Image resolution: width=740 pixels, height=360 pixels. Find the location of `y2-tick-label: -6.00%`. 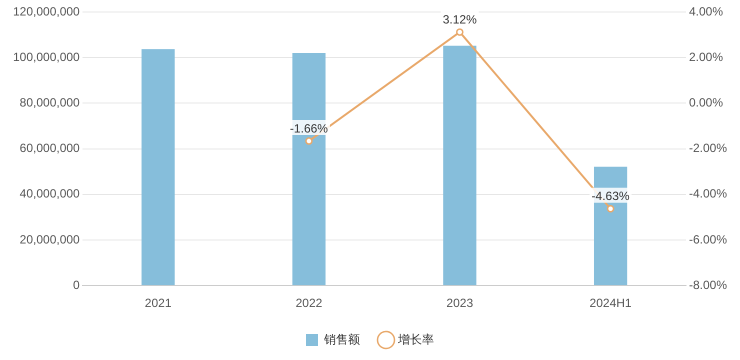

y2-tick-label: -6.00% is located at coordinates (708, 239).